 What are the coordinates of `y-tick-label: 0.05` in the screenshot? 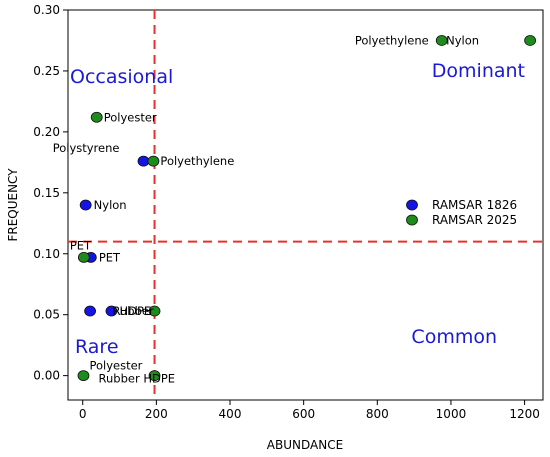 It's located at (46, 315).